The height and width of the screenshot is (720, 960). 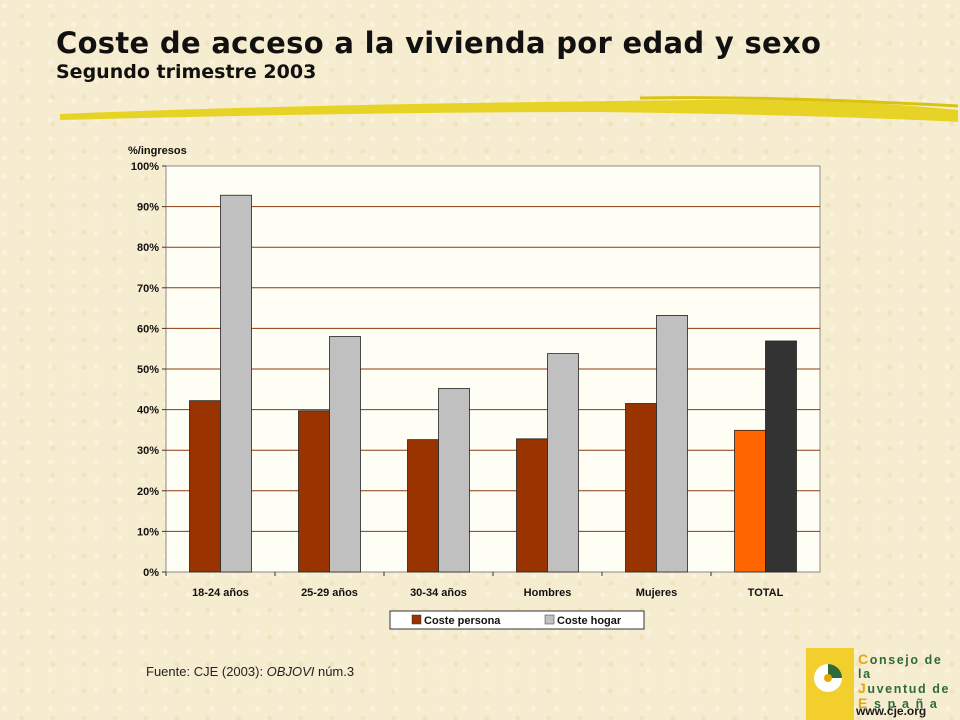 What do you see at coordinates (186, 72) in the screenshot?
I see `page-subtitle: Segundo trimestre 2003` at bounding box center [186, 72].